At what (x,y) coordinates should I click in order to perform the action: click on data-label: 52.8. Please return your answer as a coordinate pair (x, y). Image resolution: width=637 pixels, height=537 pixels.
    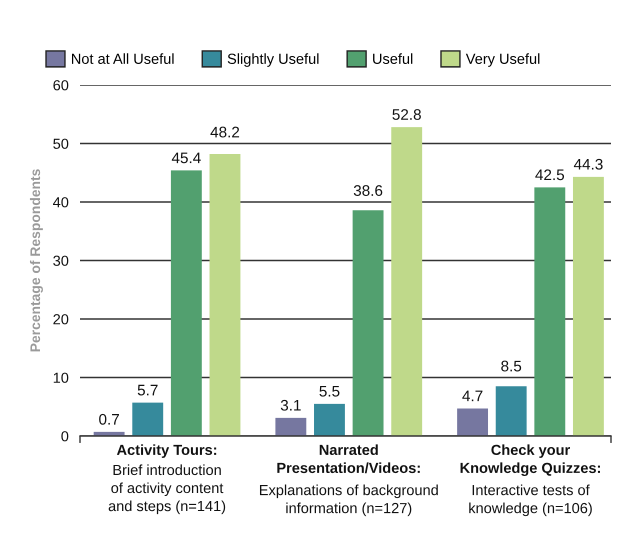
    Looking at the image, I should click on (406, 114).